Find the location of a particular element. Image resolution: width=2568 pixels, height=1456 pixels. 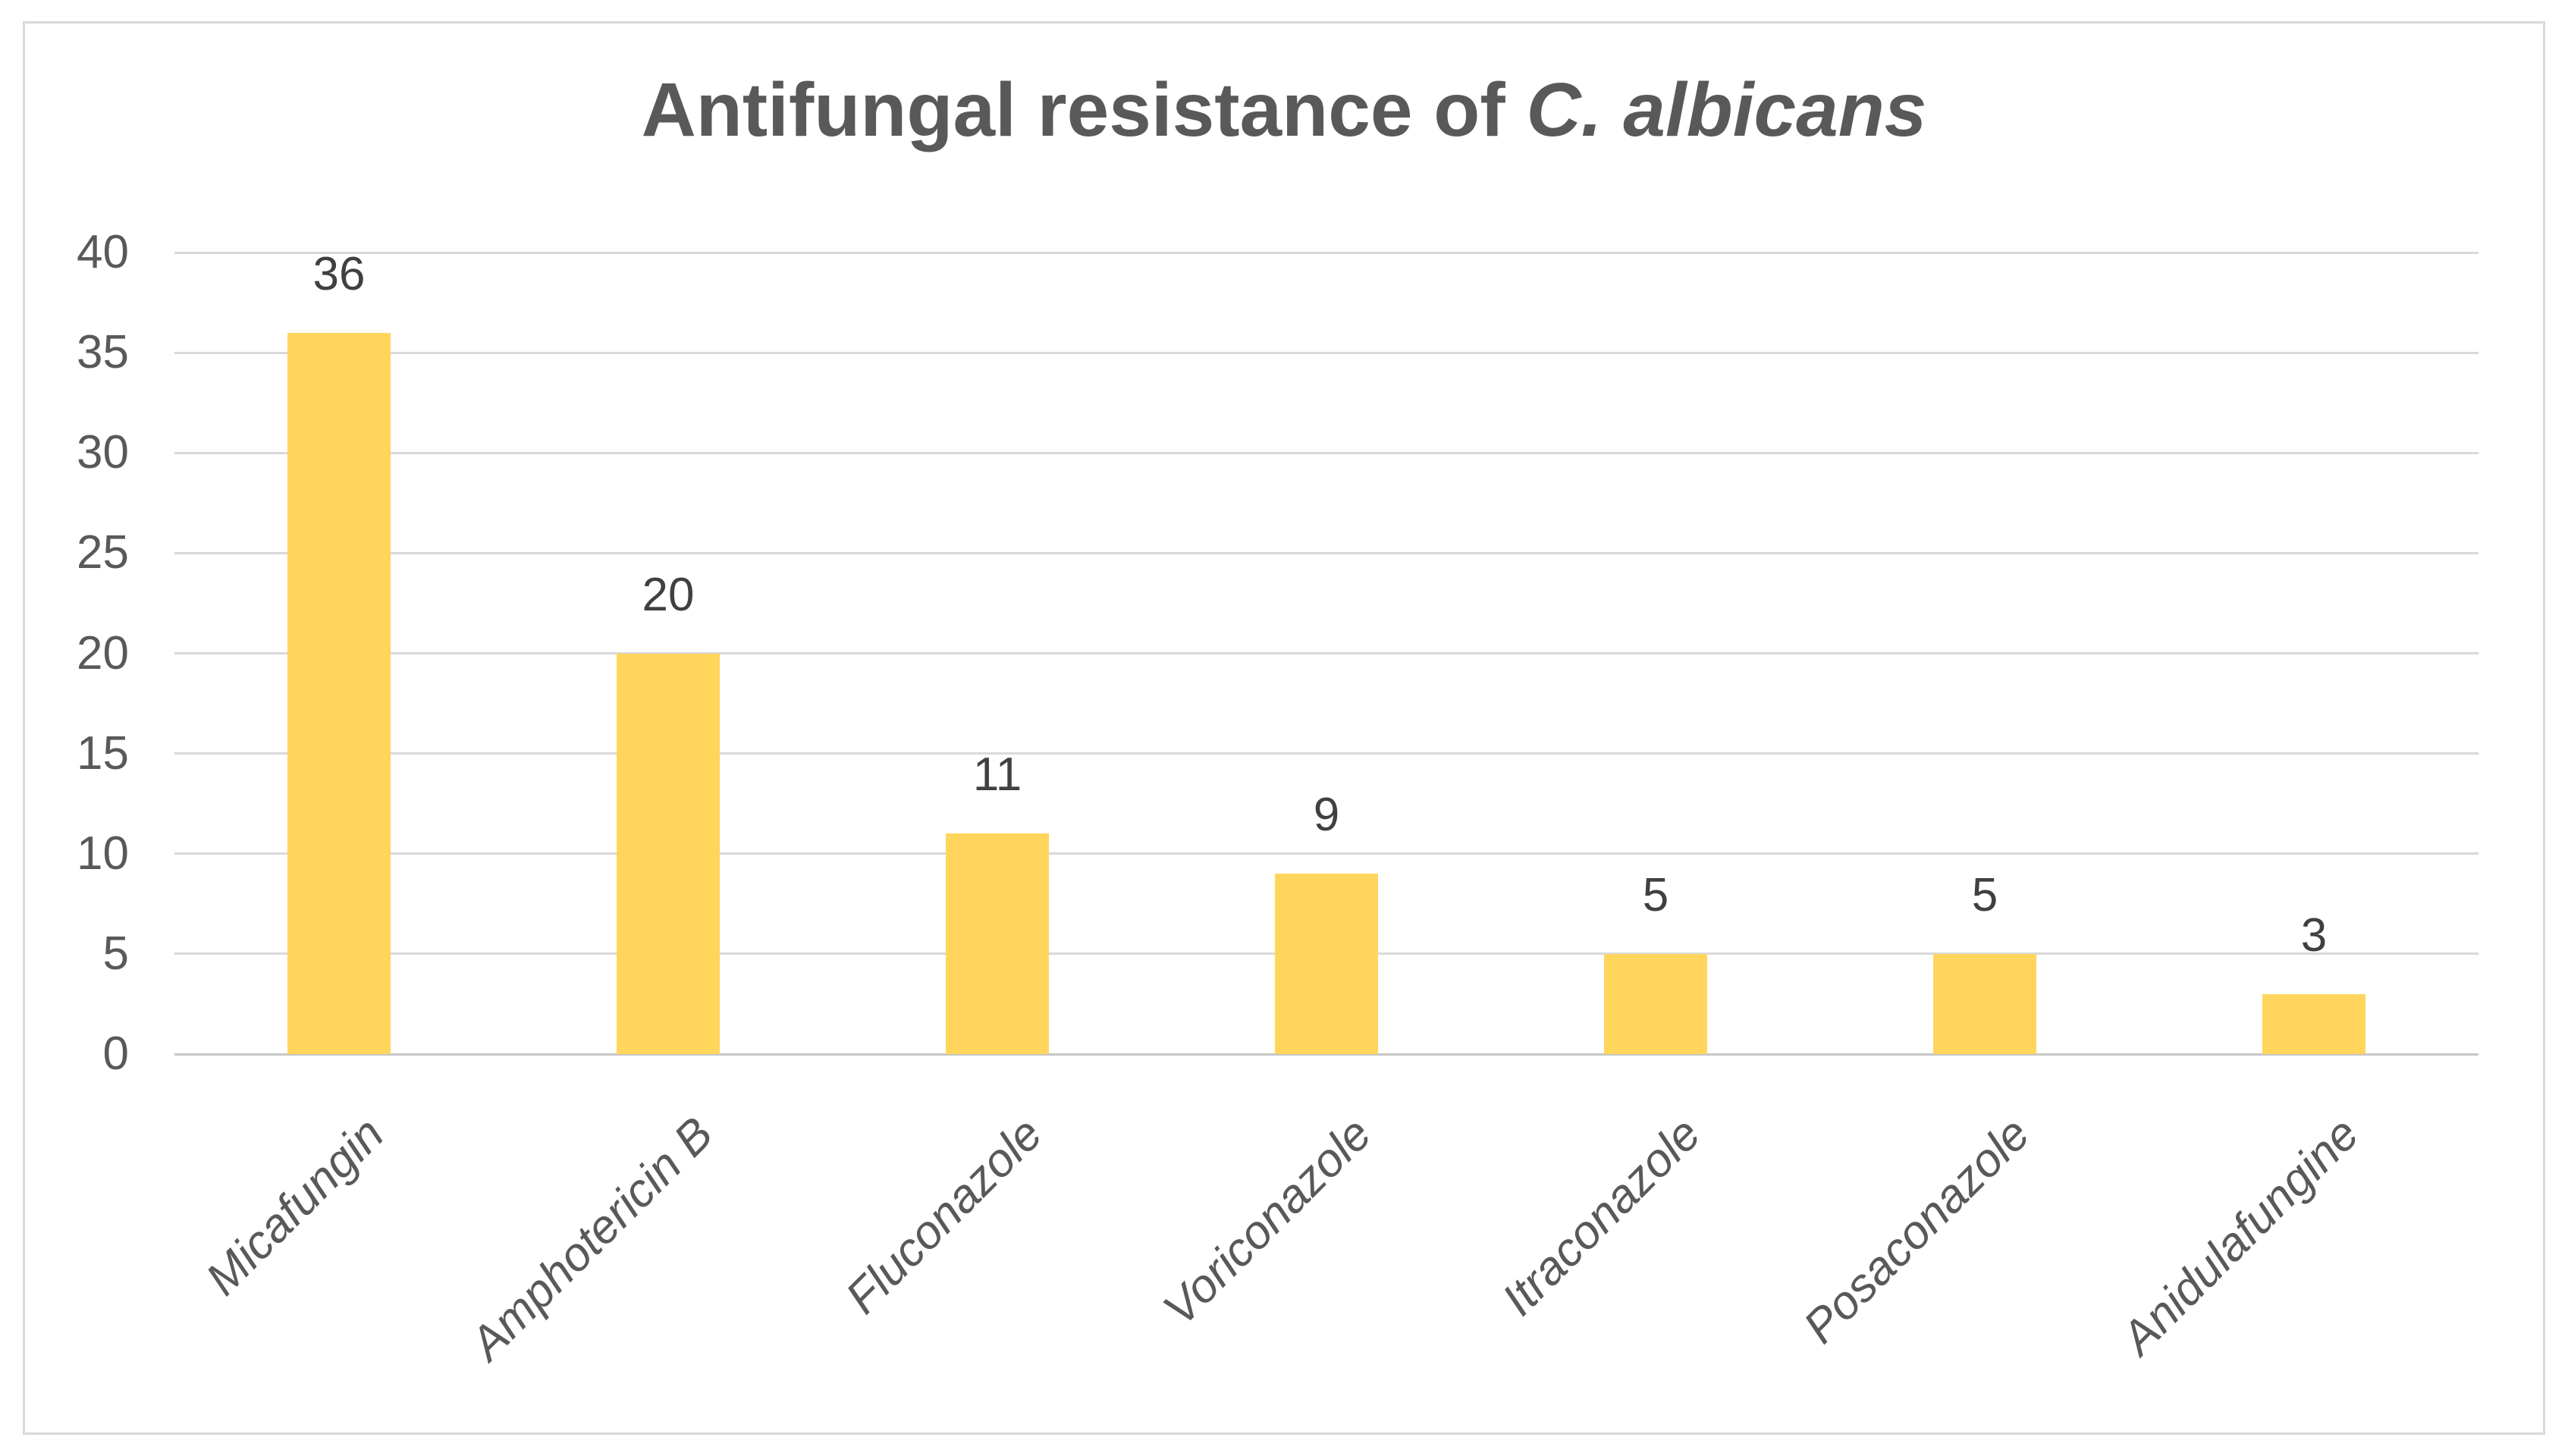

chart-title-species: C. albicans is located at coordinates (1727, 109).